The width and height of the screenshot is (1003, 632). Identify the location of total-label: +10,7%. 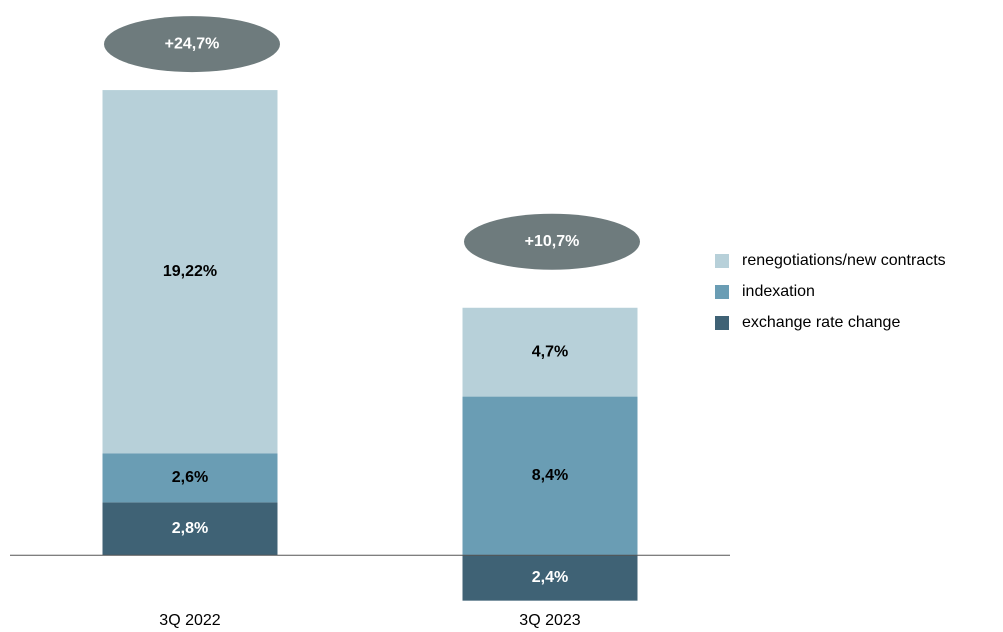
(552, 241).